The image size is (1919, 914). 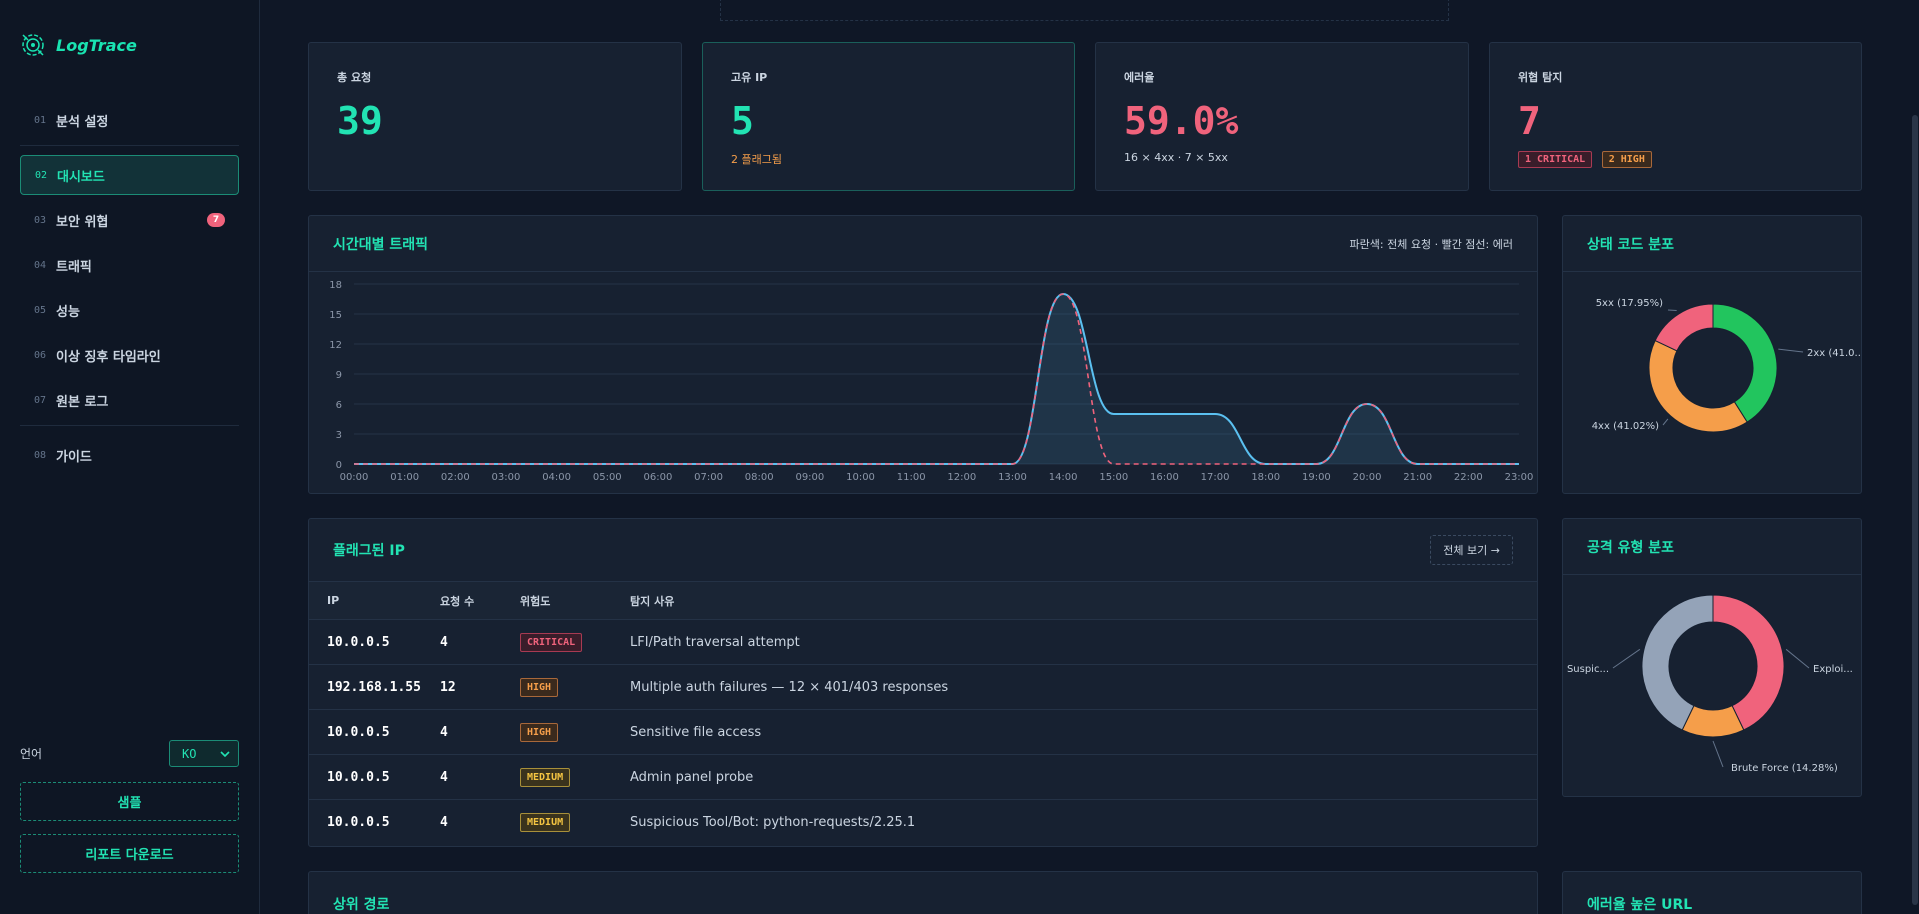 I want to click on risk-cell: CRITICAL, so click(x=575, y=642).